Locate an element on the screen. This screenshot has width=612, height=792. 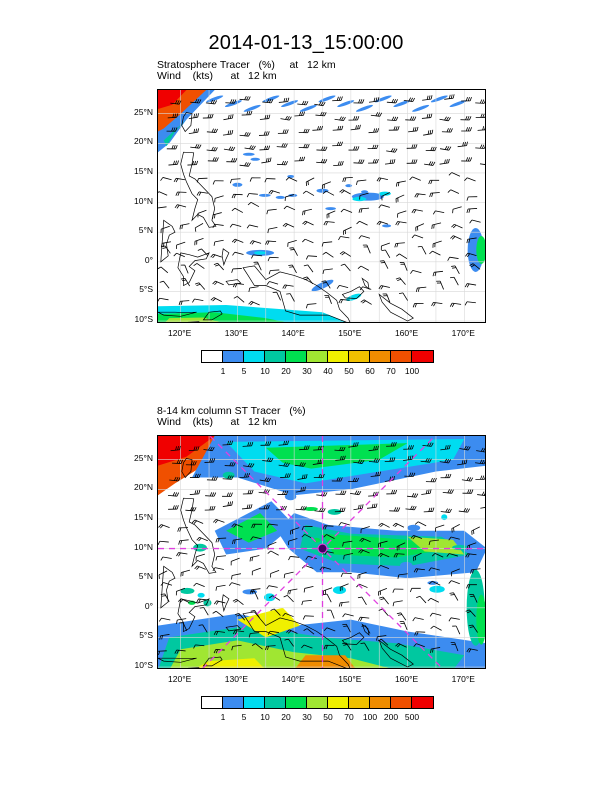
colorbar-swatch is located at coordinates (296, 702).